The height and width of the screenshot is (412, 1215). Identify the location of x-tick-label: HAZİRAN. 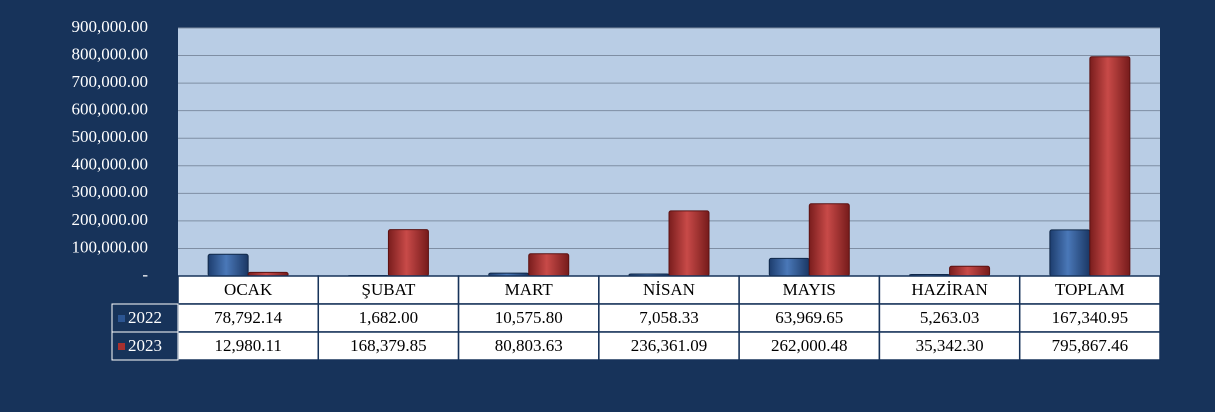
(949, 289).